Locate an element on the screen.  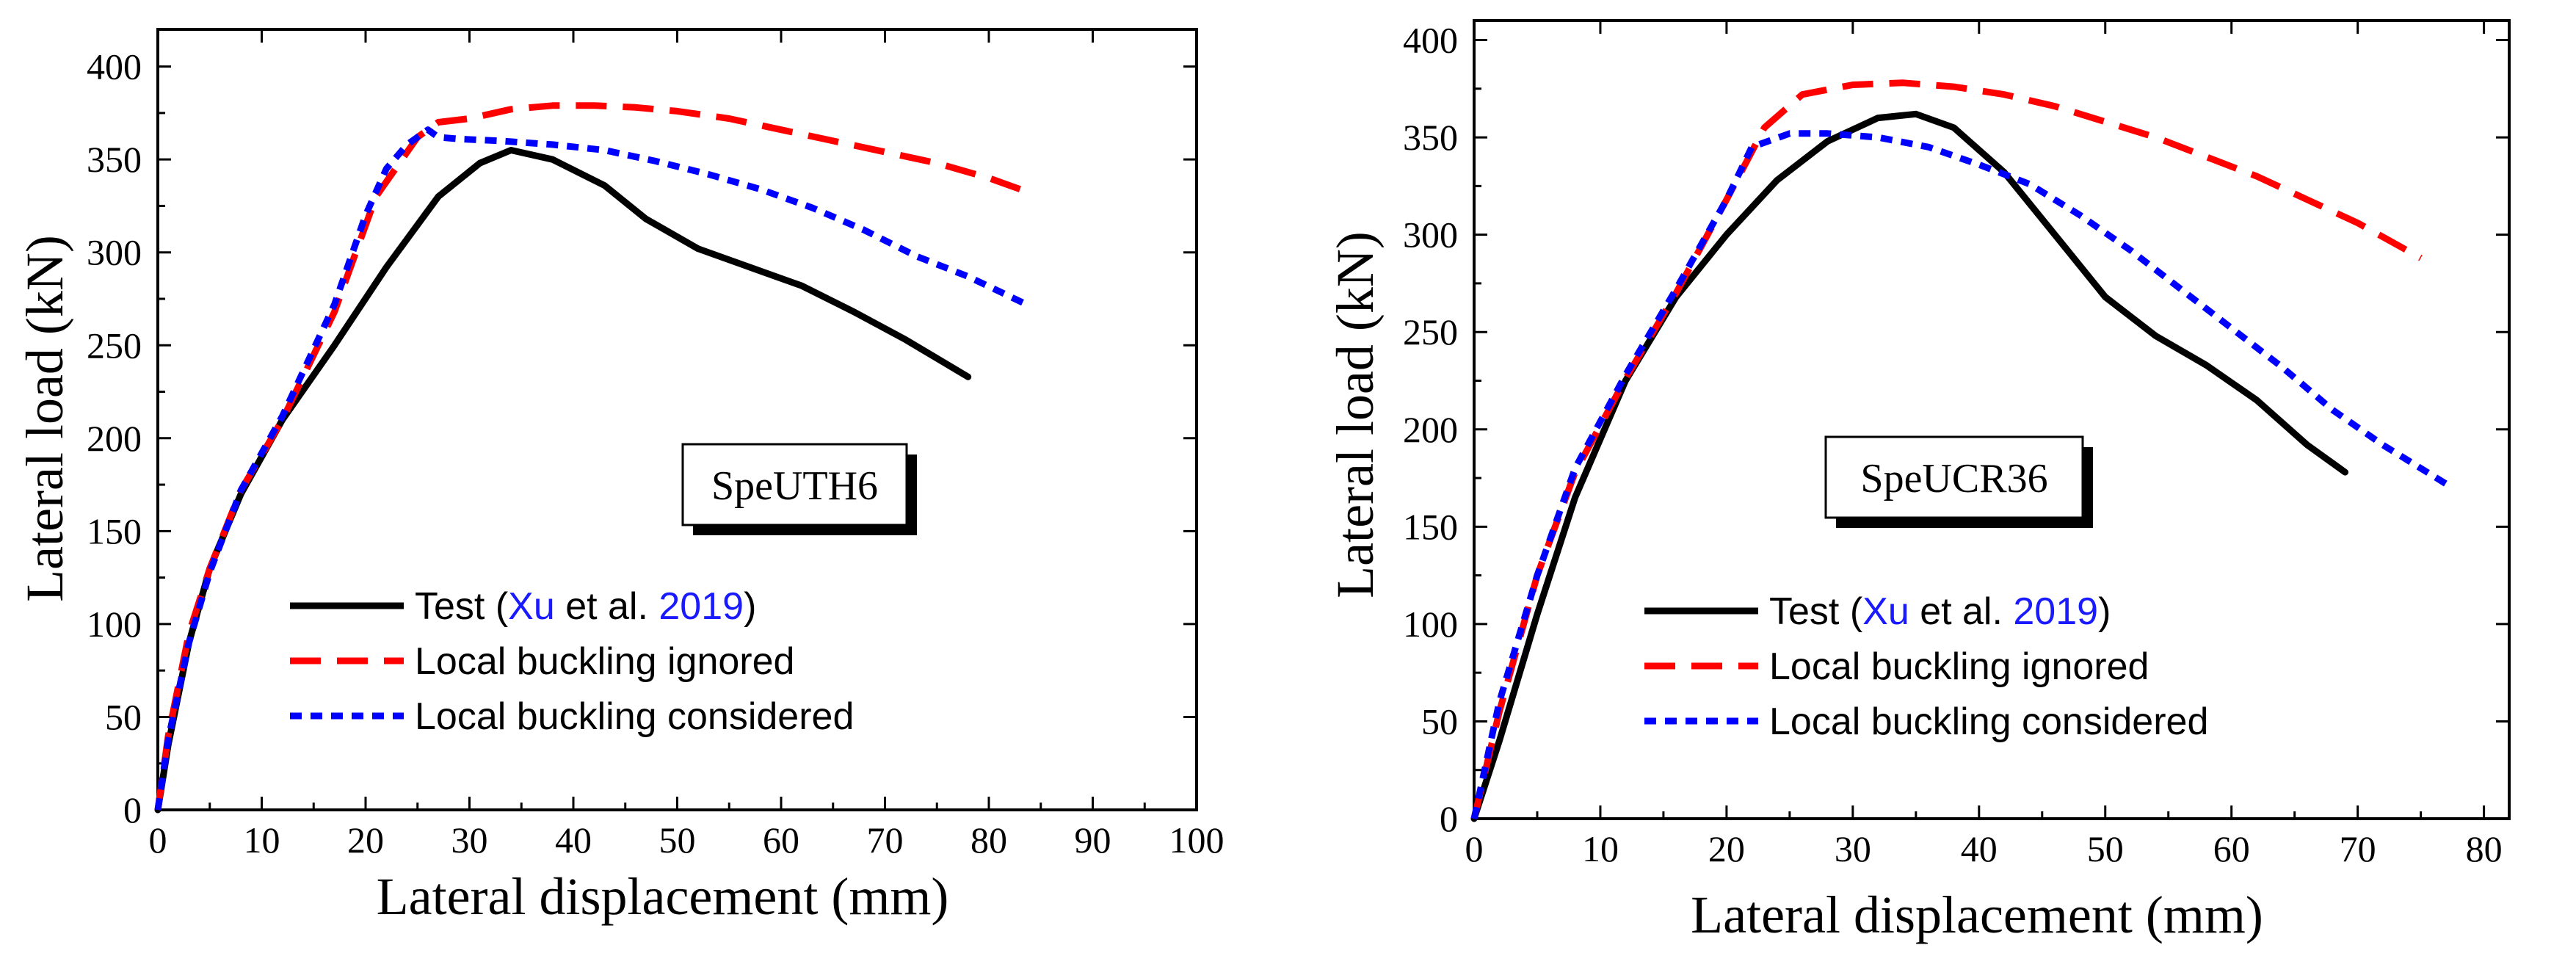
specimen-label: SpeUCR36 is located at coordinates (1954, 478).